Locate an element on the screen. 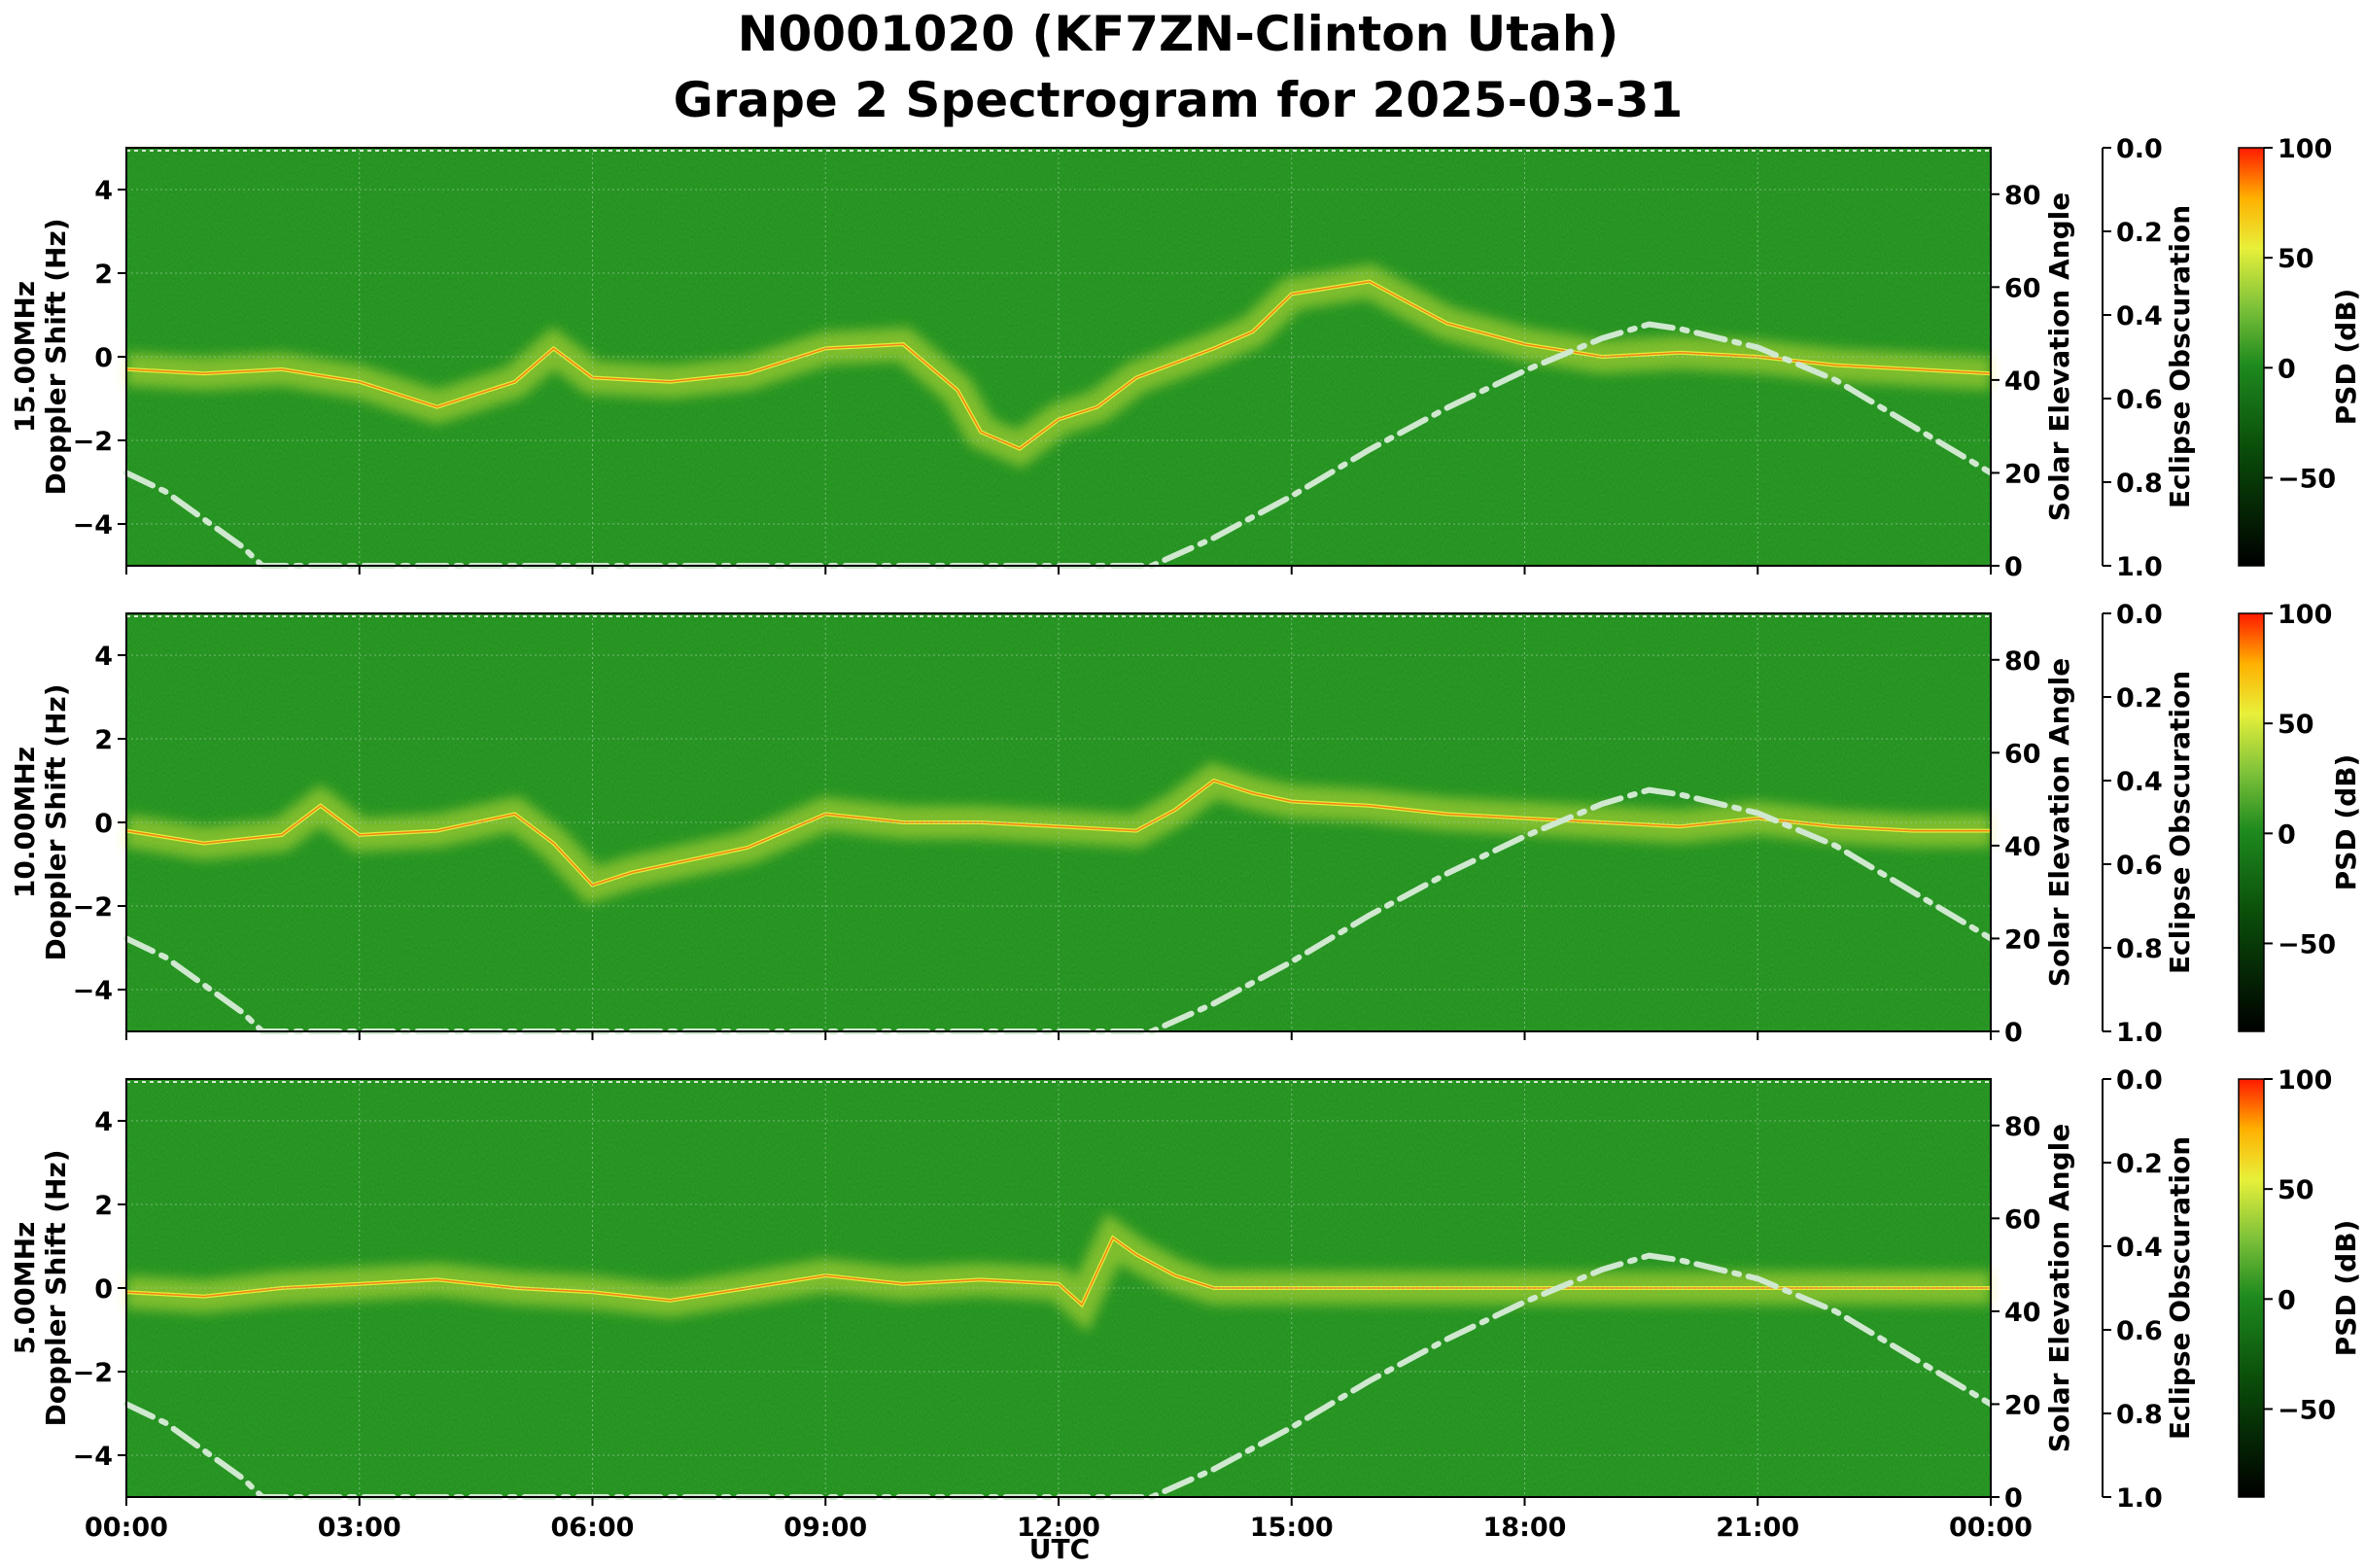 The image size is (2365, 1568). y-axis-label-group: 5.00MHz Doppler Shift (Hz) is located at coordinates (41, 1287).